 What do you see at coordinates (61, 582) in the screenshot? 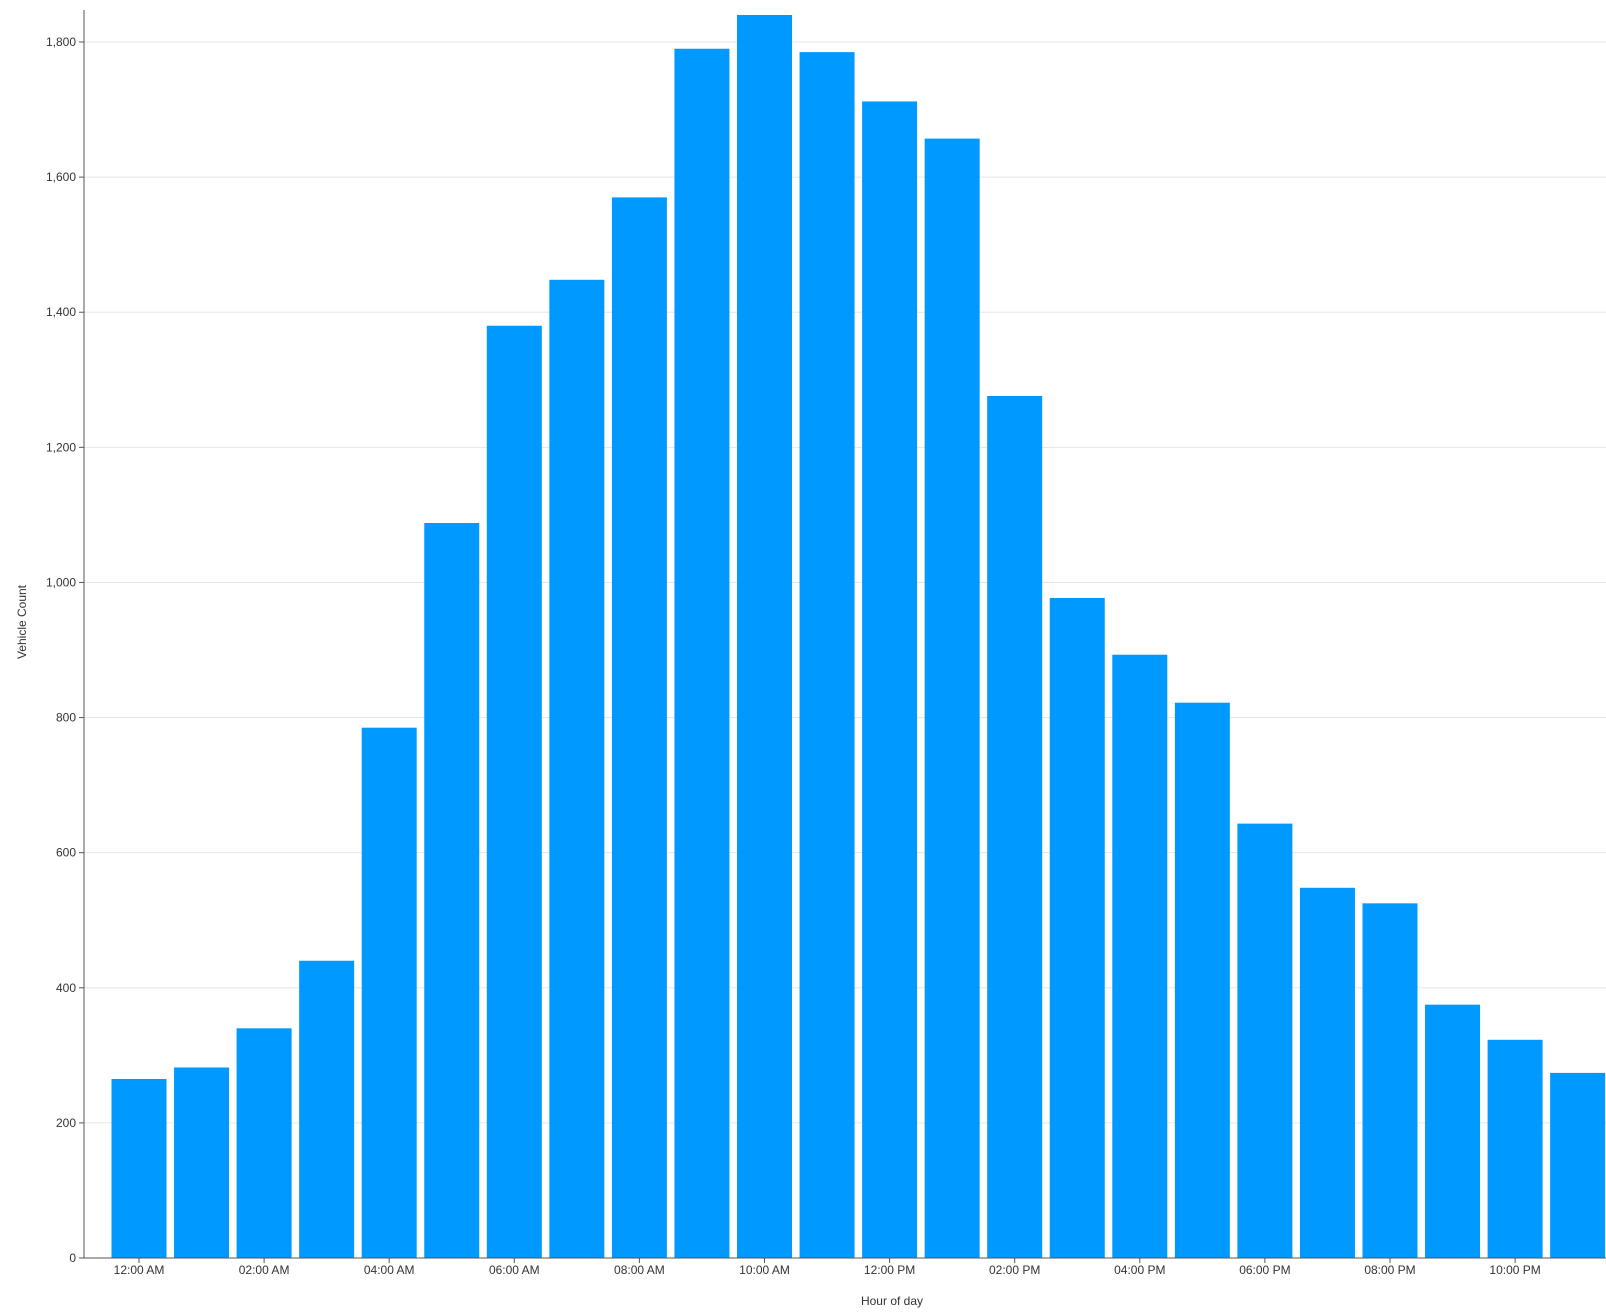
I see `y-tick-label: 1,000` at bounding box center [61, 582].